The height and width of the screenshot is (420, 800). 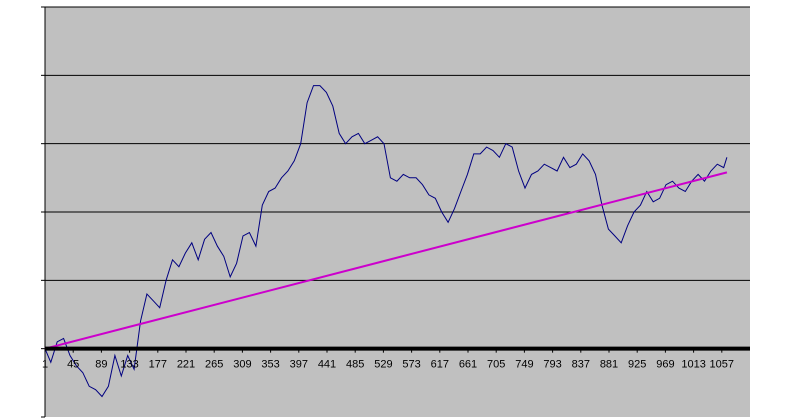 I want to click on x-tick-label: 133, so click(x=129, y=365).